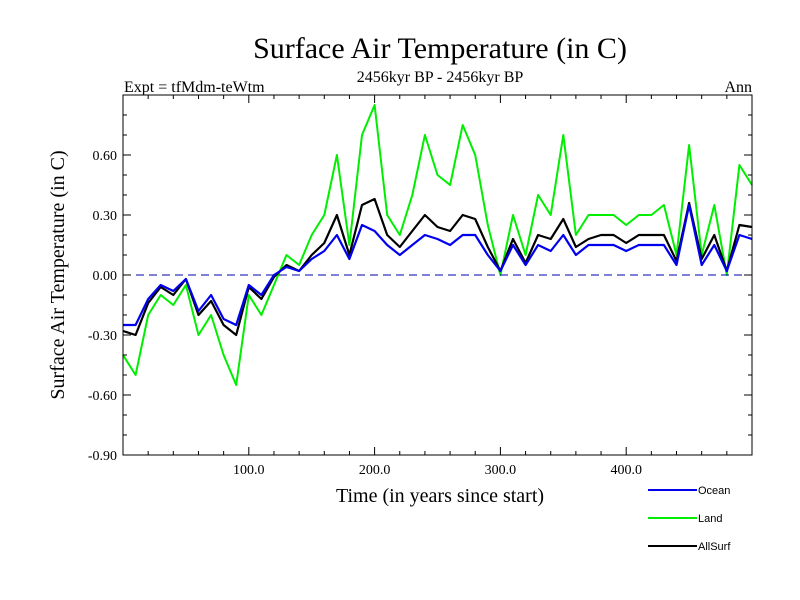 Image resolution: width=800 pixels, height=600 pixels. What do you see at coordinates (710, 519) in the screenshot?
I see `legend-label-land: Land` at bounding box center [710, 519].